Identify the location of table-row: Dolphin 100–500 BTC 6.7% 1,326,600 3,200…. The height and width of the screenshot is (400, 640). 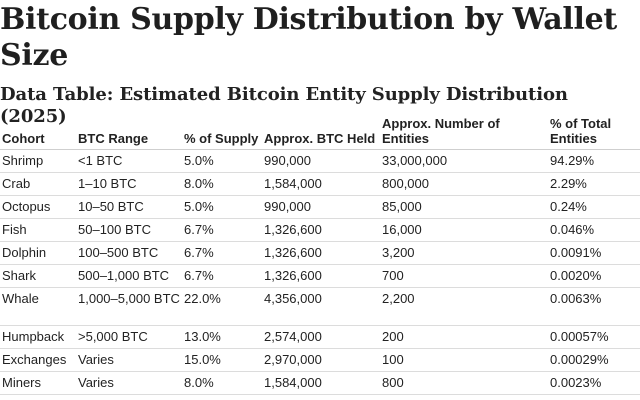
(320, 253).